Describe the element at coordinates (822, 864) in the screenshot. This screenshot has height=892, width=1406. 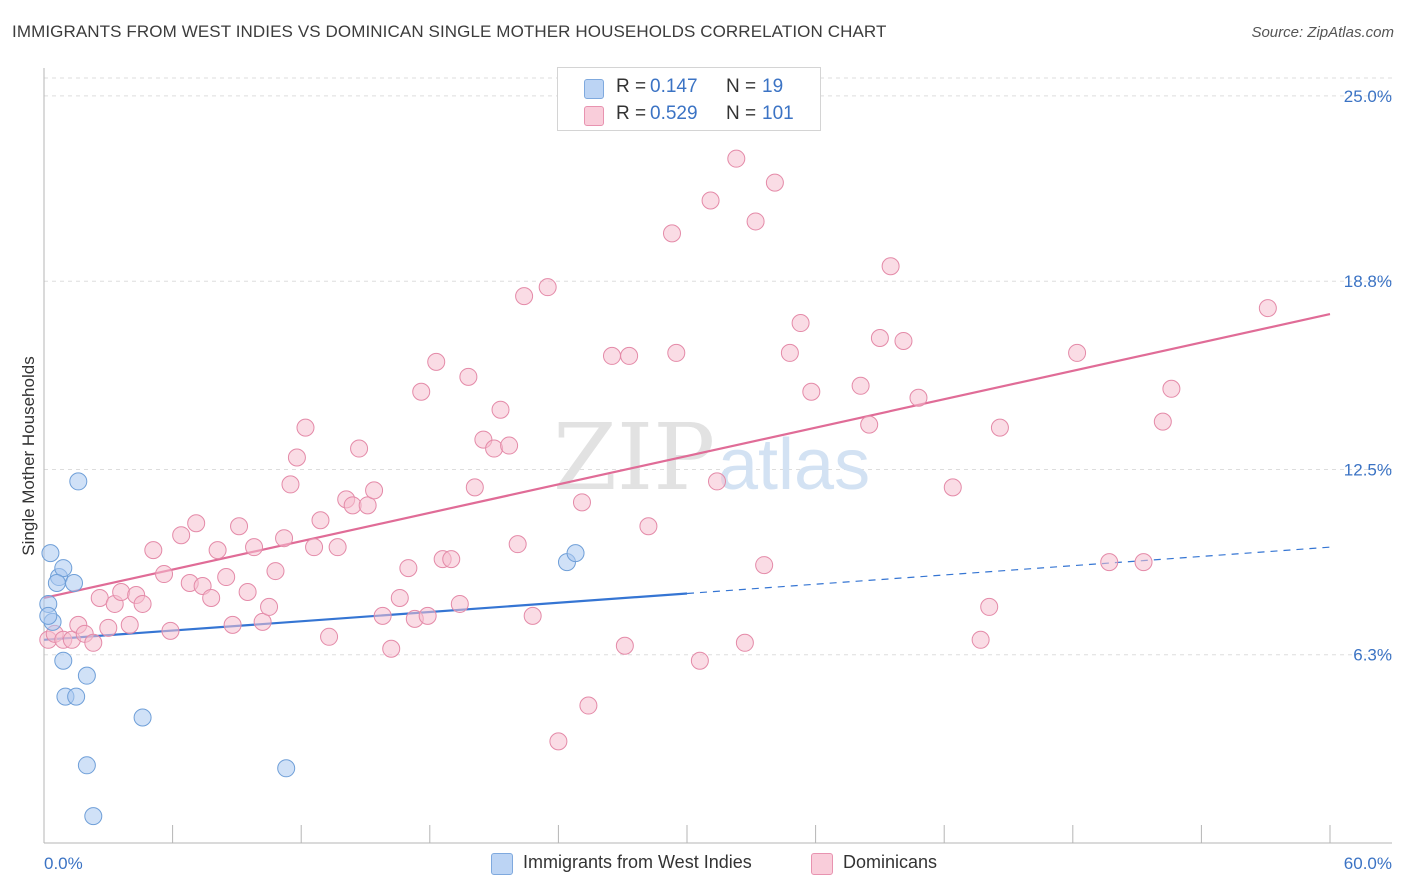
I see `legend-swatch-pink` at that location.